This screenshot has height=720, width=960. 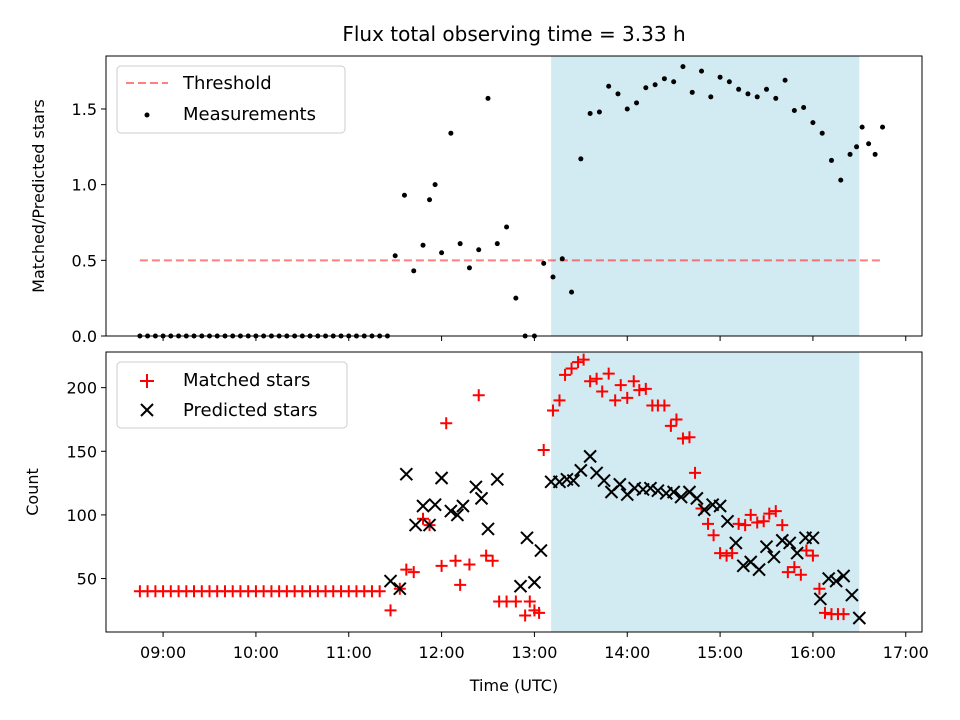 I want to click on legend-measurements-label: Measurements, so click(x=249, y=114).